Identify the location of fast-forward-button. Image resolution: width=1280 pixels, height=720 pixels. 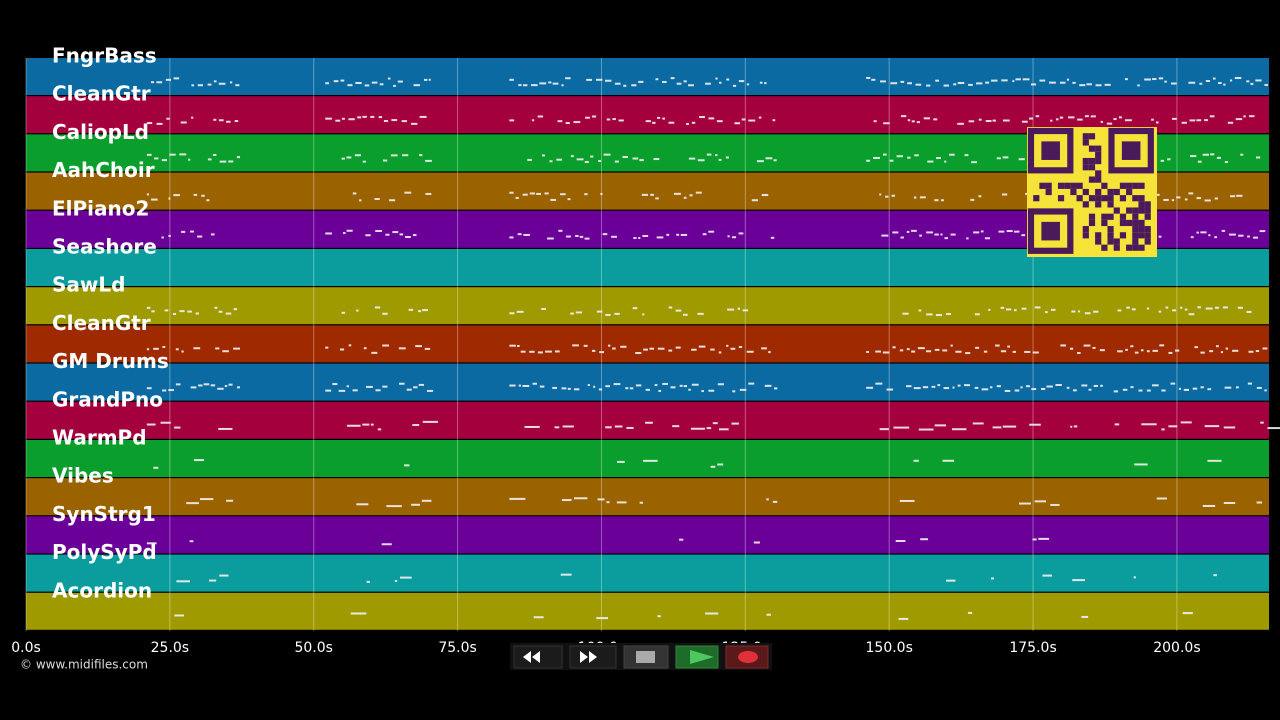
(593, 657).